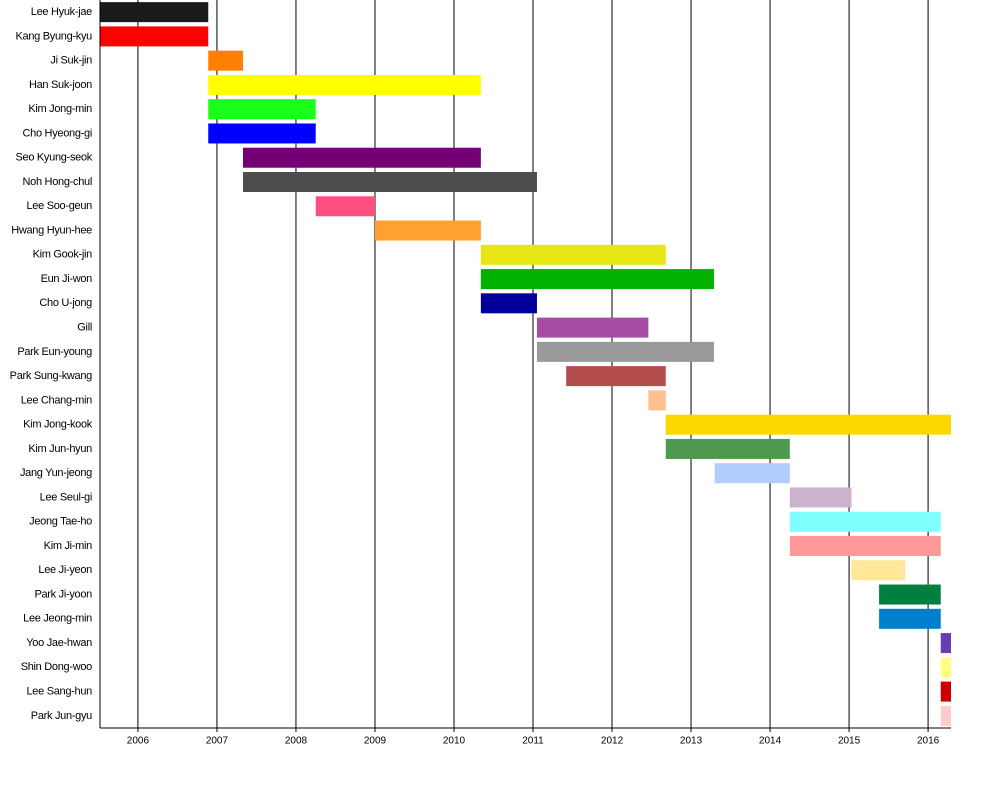  What do you see at coordinates (57, 619) in the screenshot?
I see `y-tick-label: Lee Jeong-min` at bounding box center [57, 619].